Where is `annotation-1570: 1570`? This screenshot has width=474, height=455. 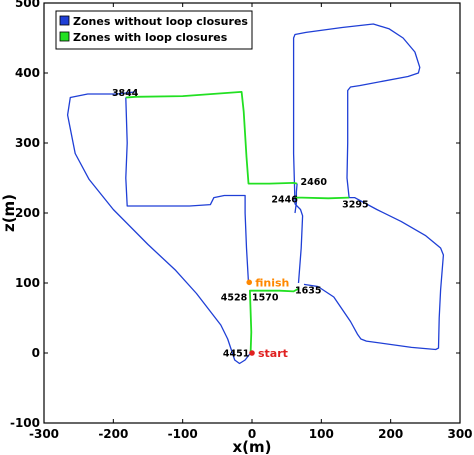
annotation-1570: 1570 is located at coordinates (265, 298).